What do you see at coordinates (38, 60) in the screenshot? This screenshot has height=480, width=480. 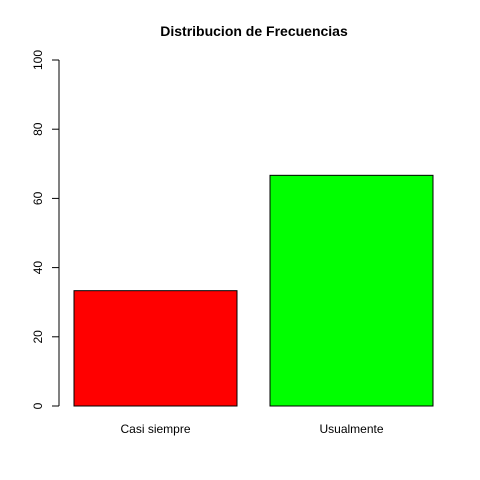 I see `y-tick-label: 100` at bounding box center [38, 60].